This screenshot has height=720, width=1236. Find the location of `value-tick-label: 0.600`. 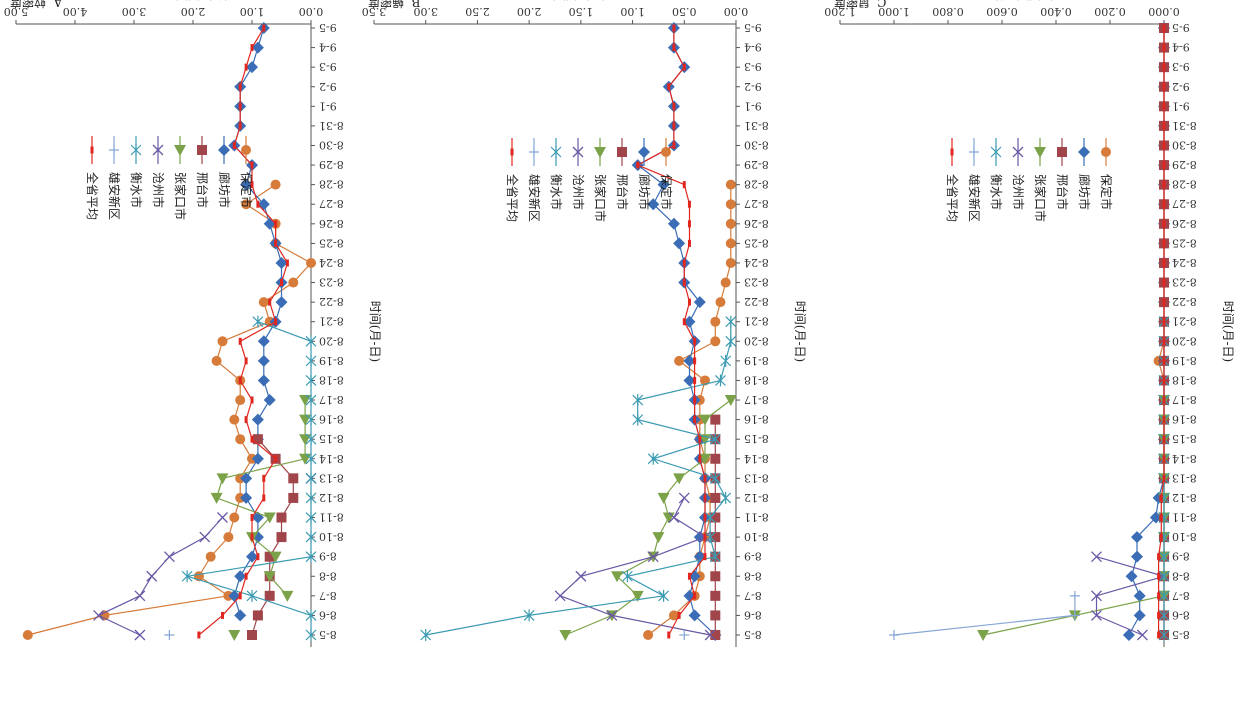

value-tick-label: 0.600 is located at coordinates (1002, 11).